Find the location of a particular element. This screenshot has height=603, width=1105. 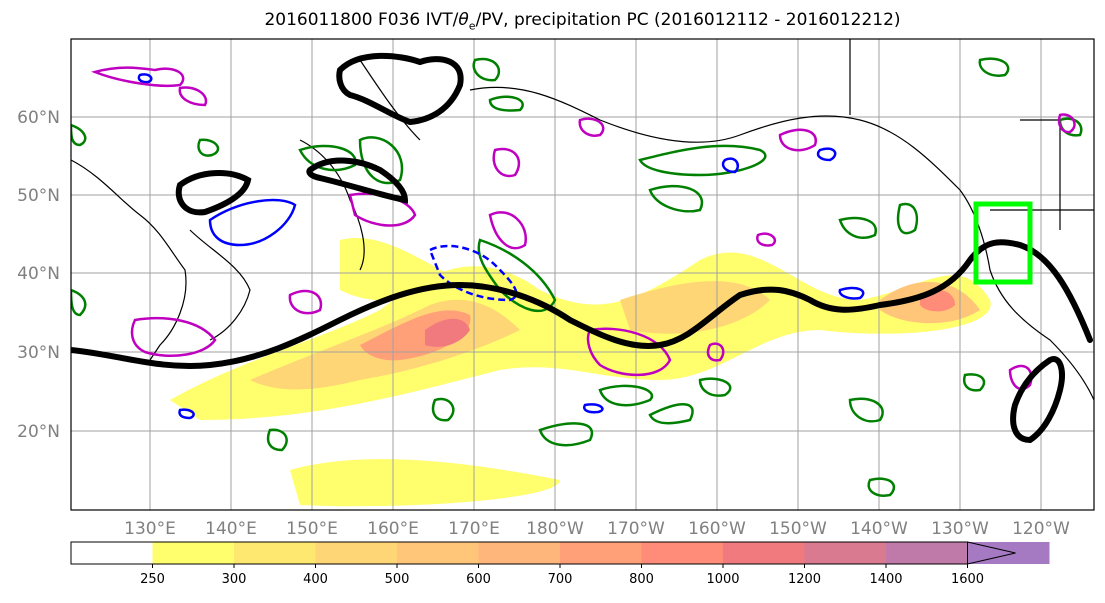

pv-manchuria-loop is located at coordinates (213, 193).